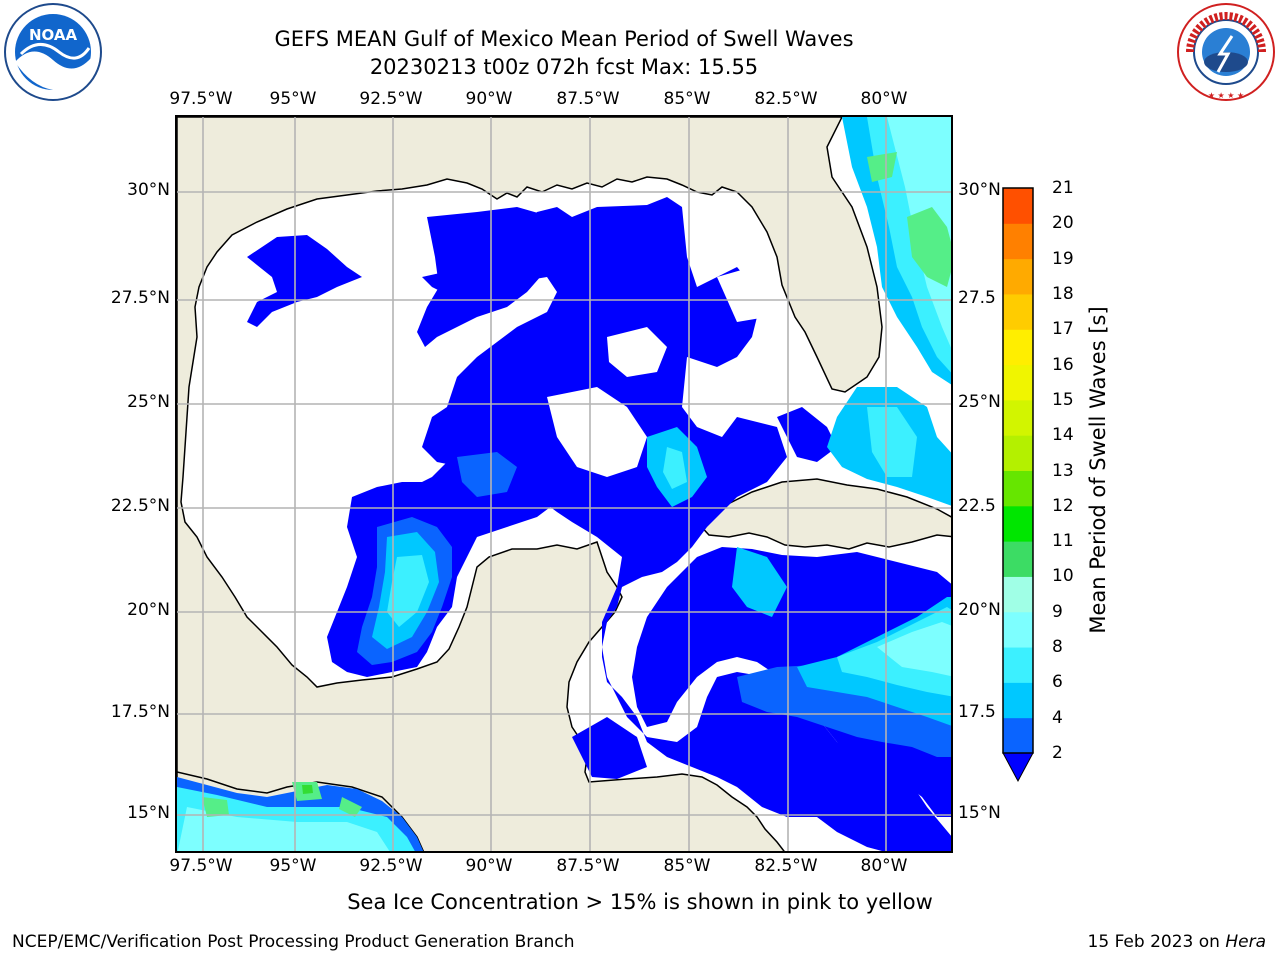  I want to click on lat-tick-right: 15°N, so click(979, 813).